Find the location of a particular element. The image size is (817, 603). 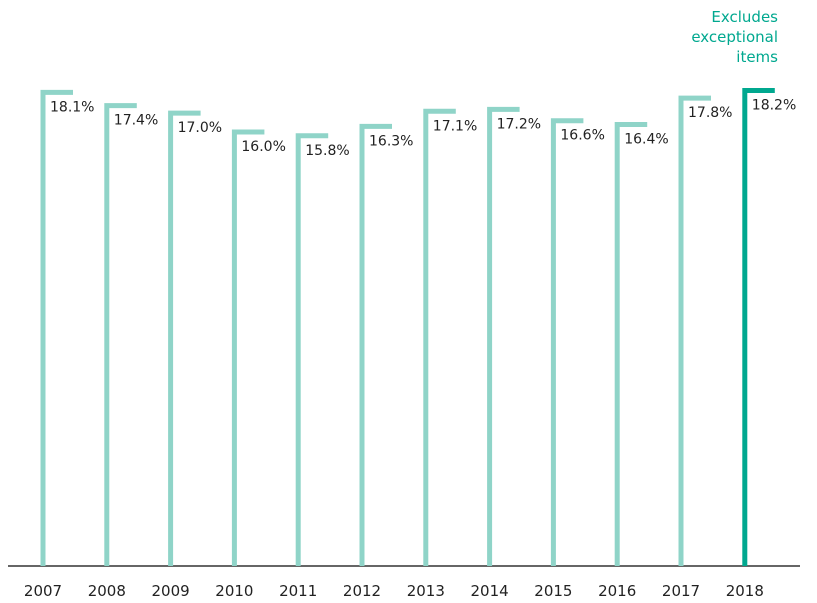

x-tick-label: 2009 is located at coordinates (171, 591).